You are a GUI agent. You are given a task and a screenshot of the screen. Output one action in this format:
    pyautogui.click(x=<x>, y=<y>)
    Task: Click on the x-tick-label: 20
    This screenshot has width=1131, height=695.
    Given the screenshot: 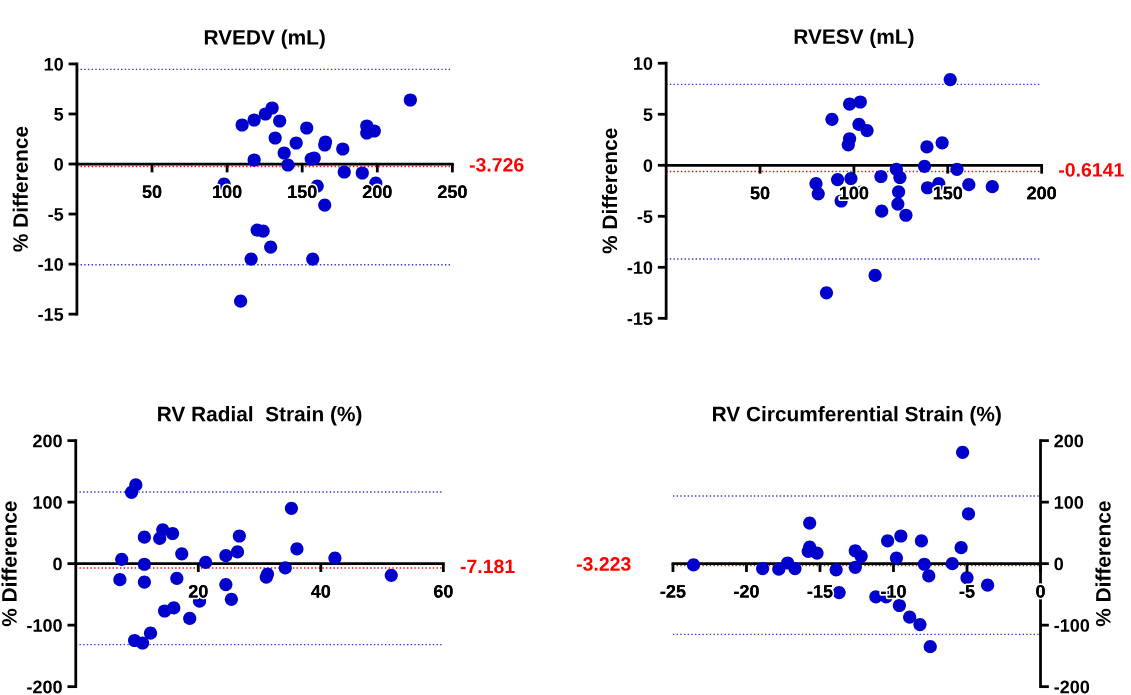 What is the action you would take?
    pyautogui.click(x=198, y=591)
    